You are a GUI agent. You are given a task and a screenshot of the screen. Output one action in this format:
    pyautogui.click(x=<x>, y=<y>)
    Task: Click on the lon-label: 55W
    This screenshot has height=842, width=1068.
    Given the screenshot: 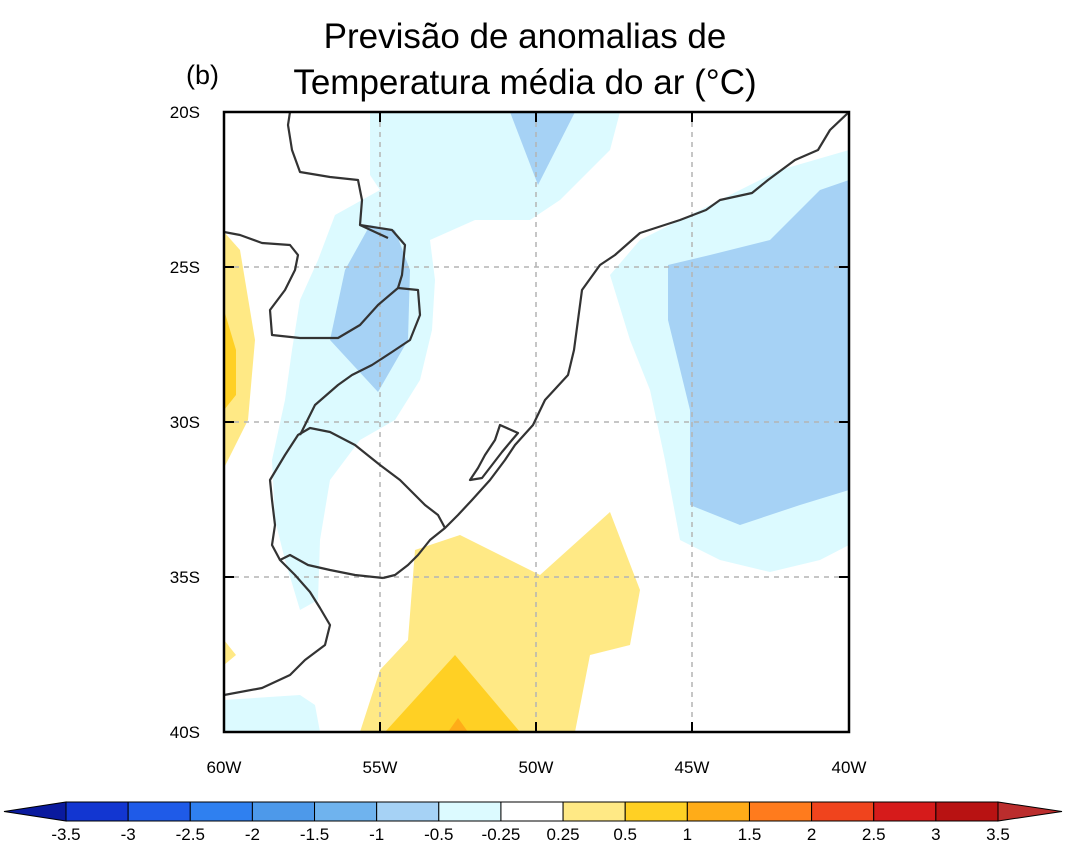 What is the action you would take?
    pyautogui.click(x=380, y=767)
    